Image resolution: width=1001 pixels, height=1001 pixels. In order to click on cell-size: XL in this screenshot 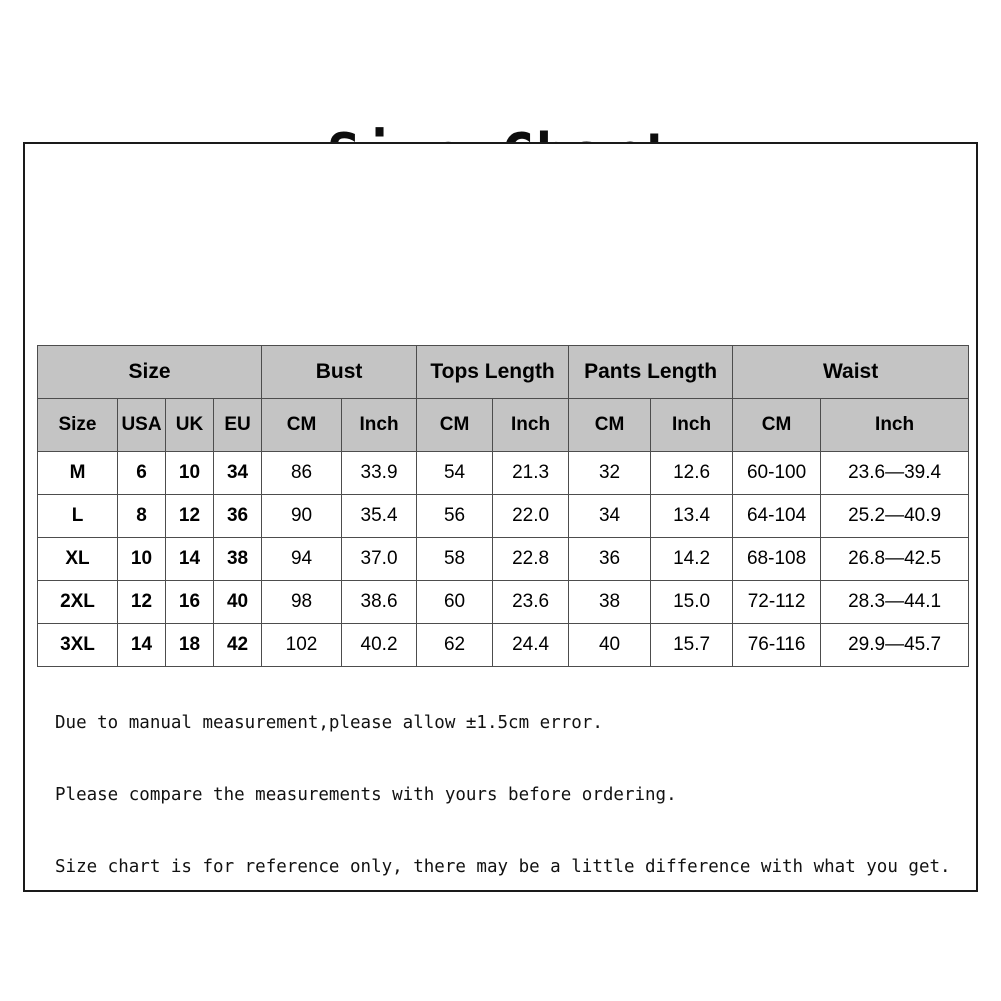, I will do `click(77, 559)`.